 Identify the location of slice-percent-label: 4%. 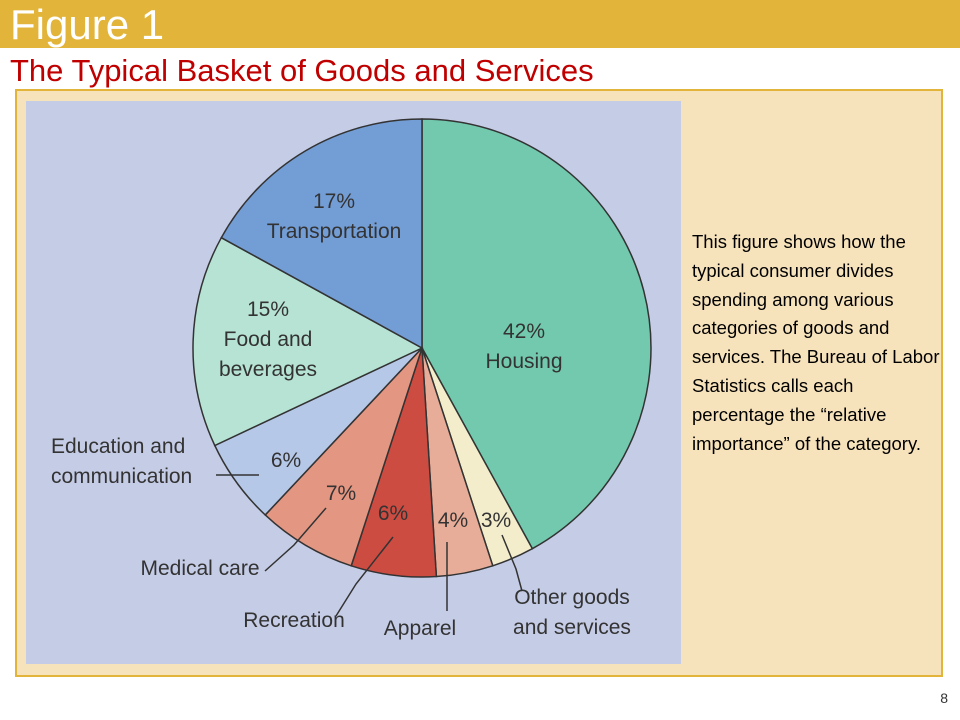
(453, 520).